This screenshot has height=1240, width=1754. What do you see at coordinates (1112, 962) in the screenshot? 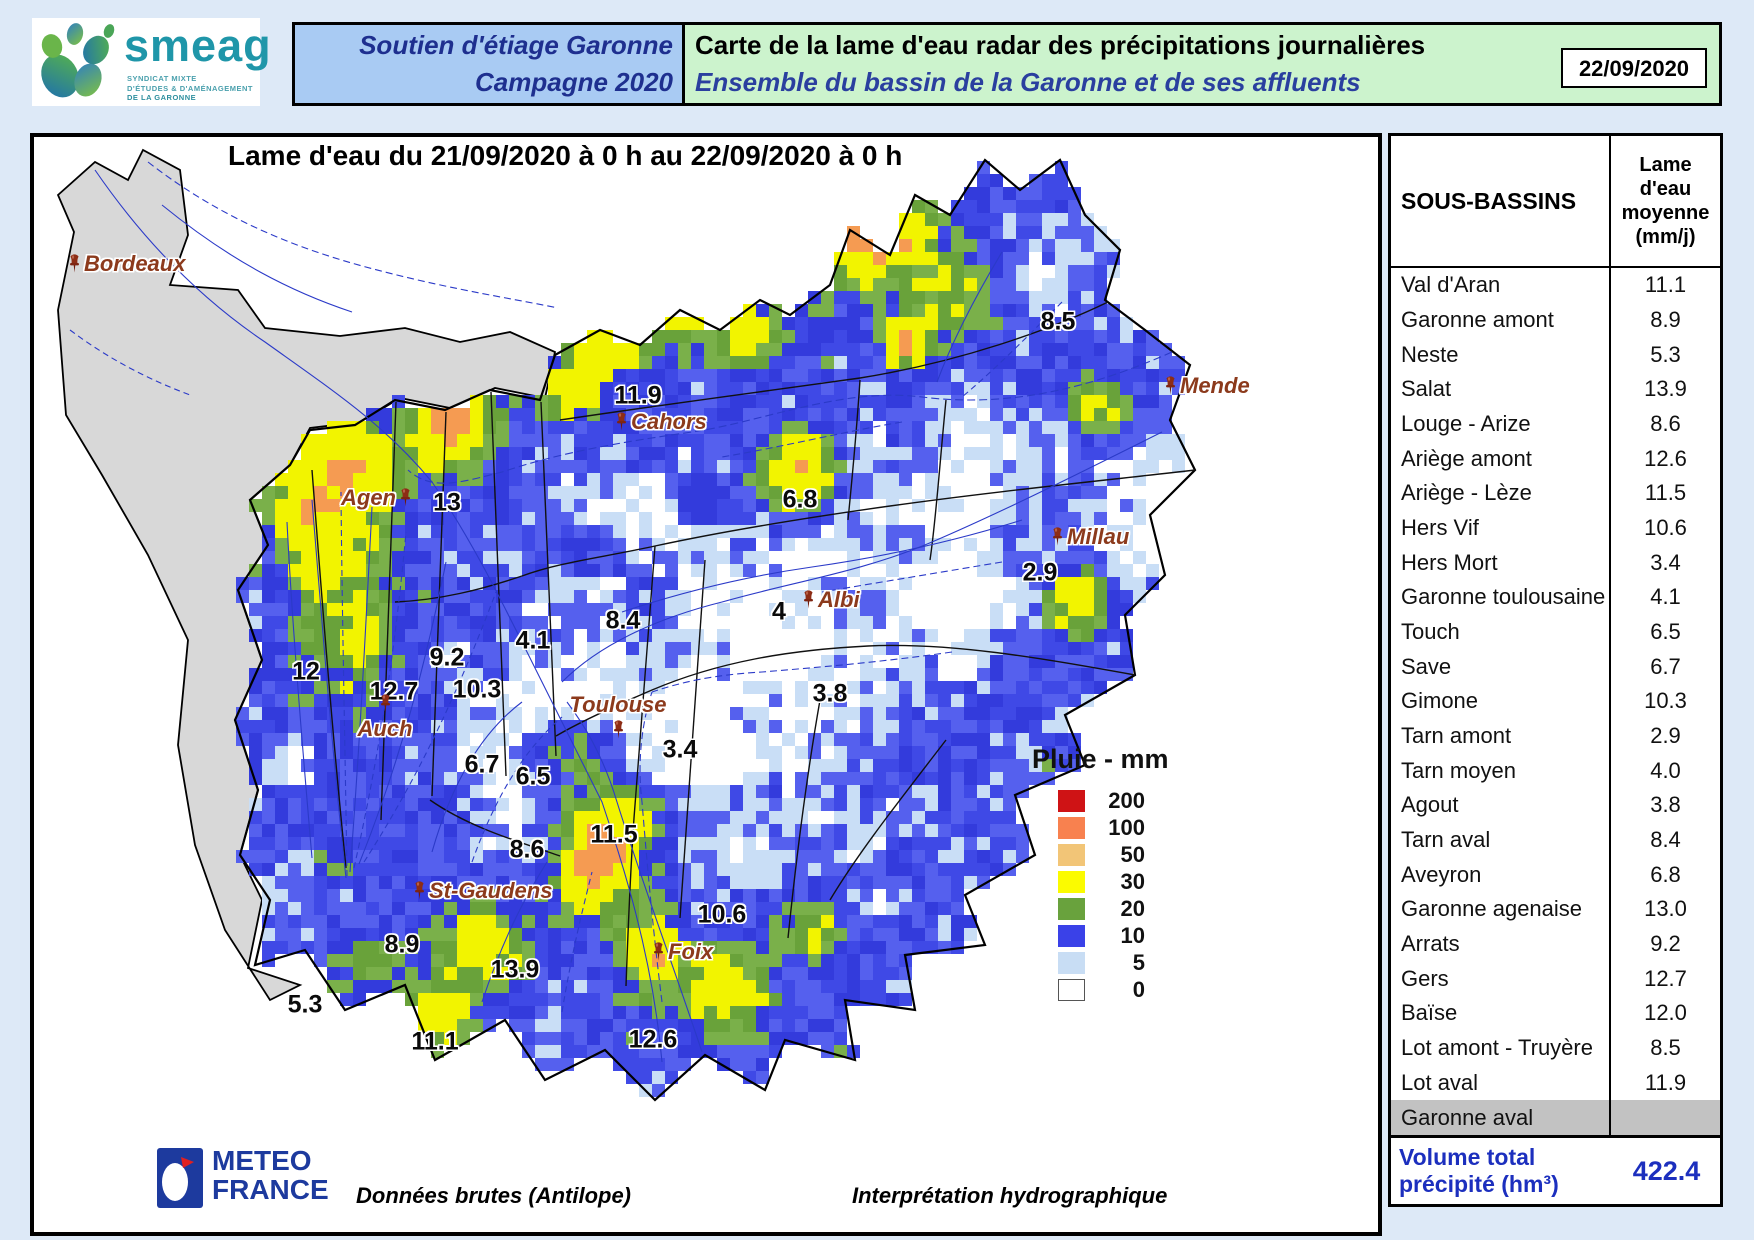
I see `legend-row: 5` at bounding box center [1112, 962].